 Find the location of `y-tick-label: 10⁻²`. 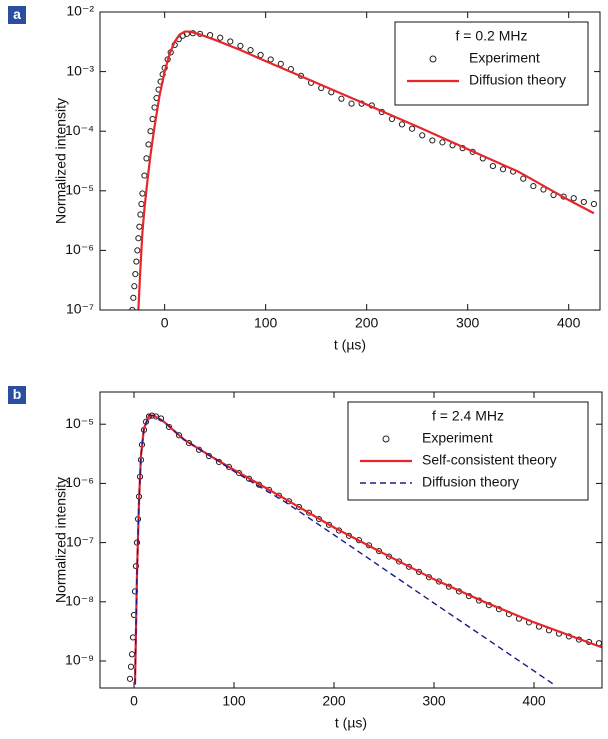

y-tick-label: 10⁻² is located at coordinates (80, 11).